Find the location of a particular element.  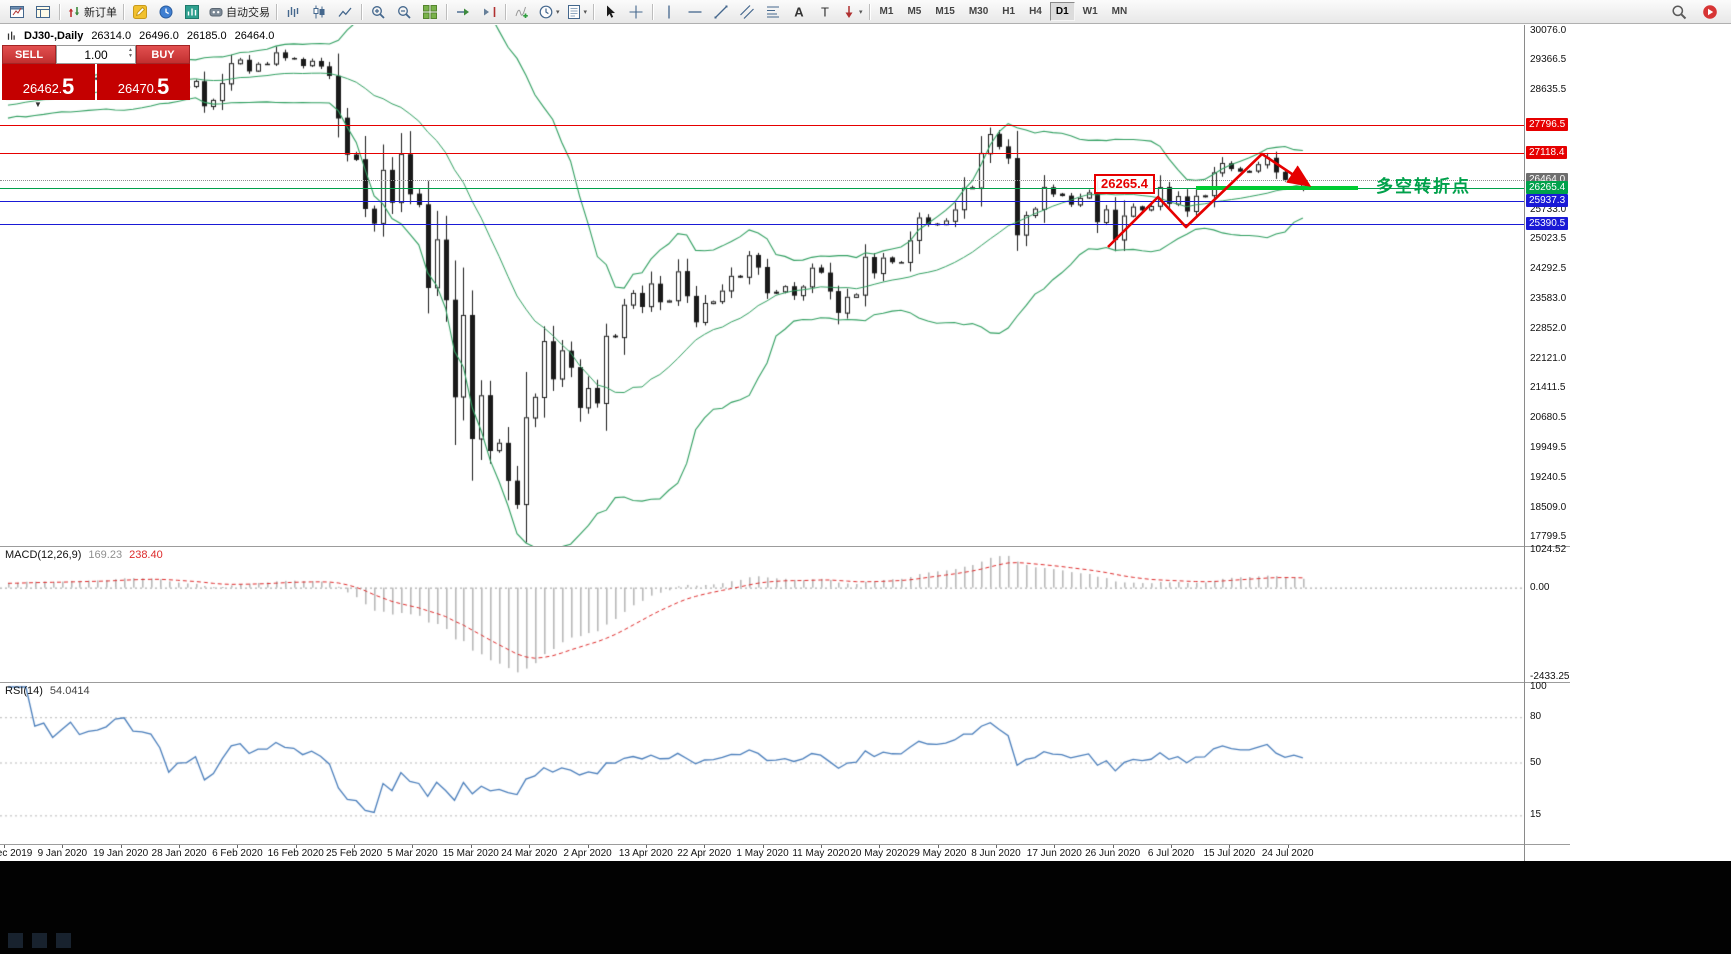

candlestick-chart-icon is located at coordinates (319, 12).